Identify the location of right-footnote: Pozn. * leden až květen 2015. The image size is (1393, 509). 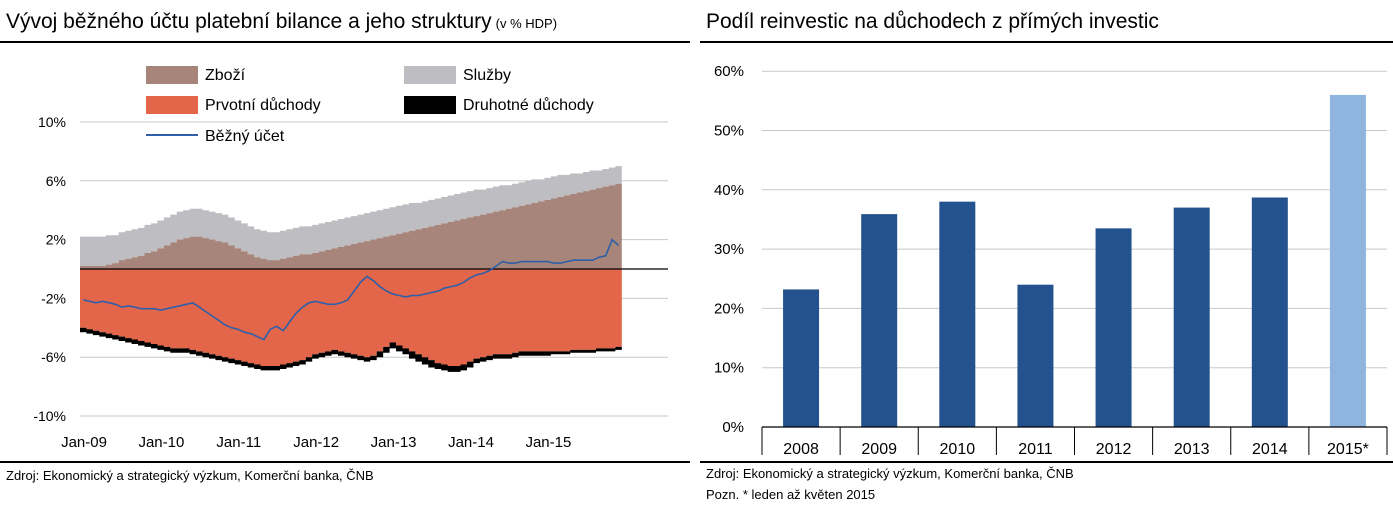
(791, 494).